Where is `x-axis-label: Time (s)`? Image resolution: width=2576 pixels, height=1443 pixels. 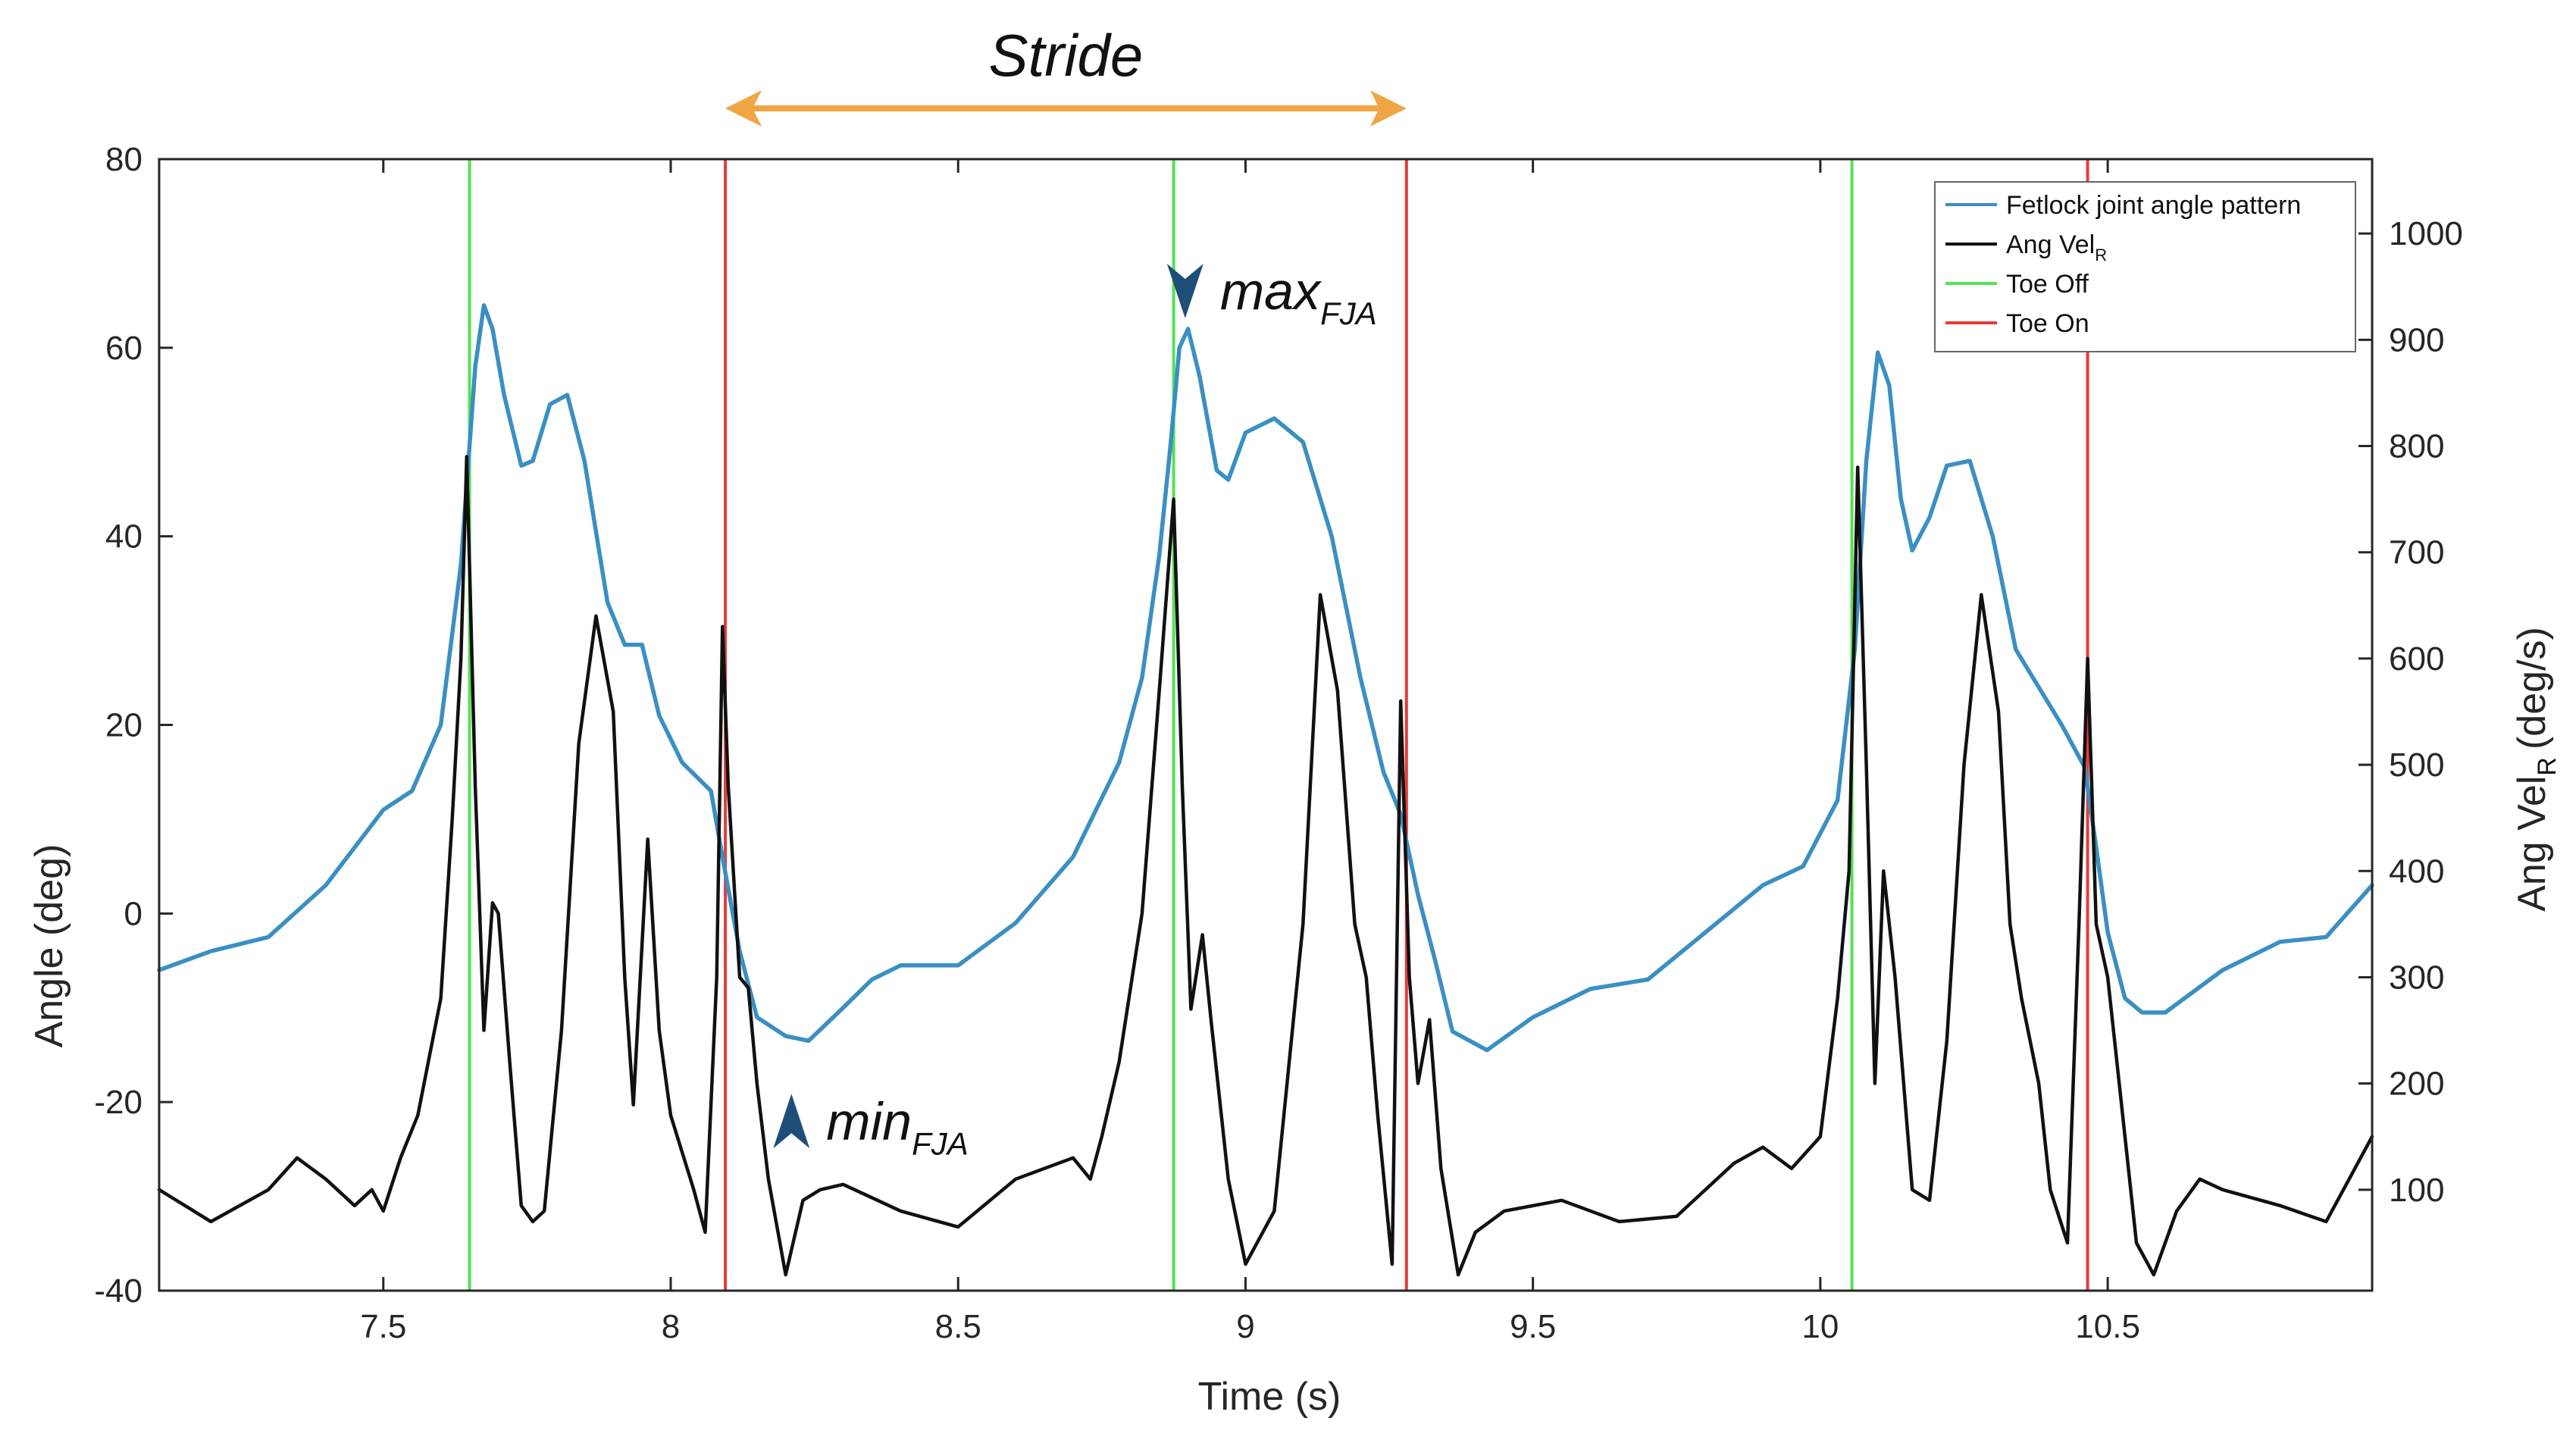 x-axis-label: Time (s) is located at coordinates (1269, 1397).